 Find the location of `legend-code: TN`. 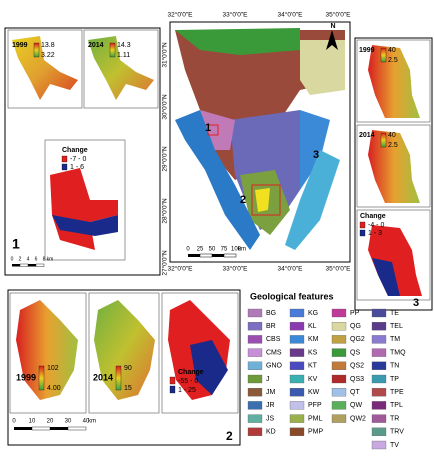

legend-code: TN is located at coordinates (394, 366).